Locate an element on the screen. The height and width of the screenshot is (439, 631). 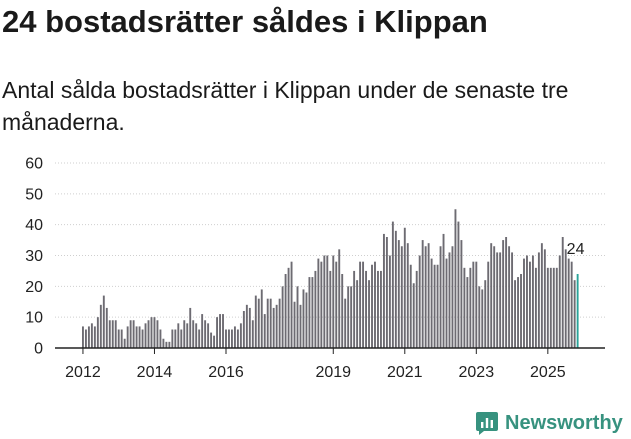
chart-bubble-icon is located at coordinates (487, 423).